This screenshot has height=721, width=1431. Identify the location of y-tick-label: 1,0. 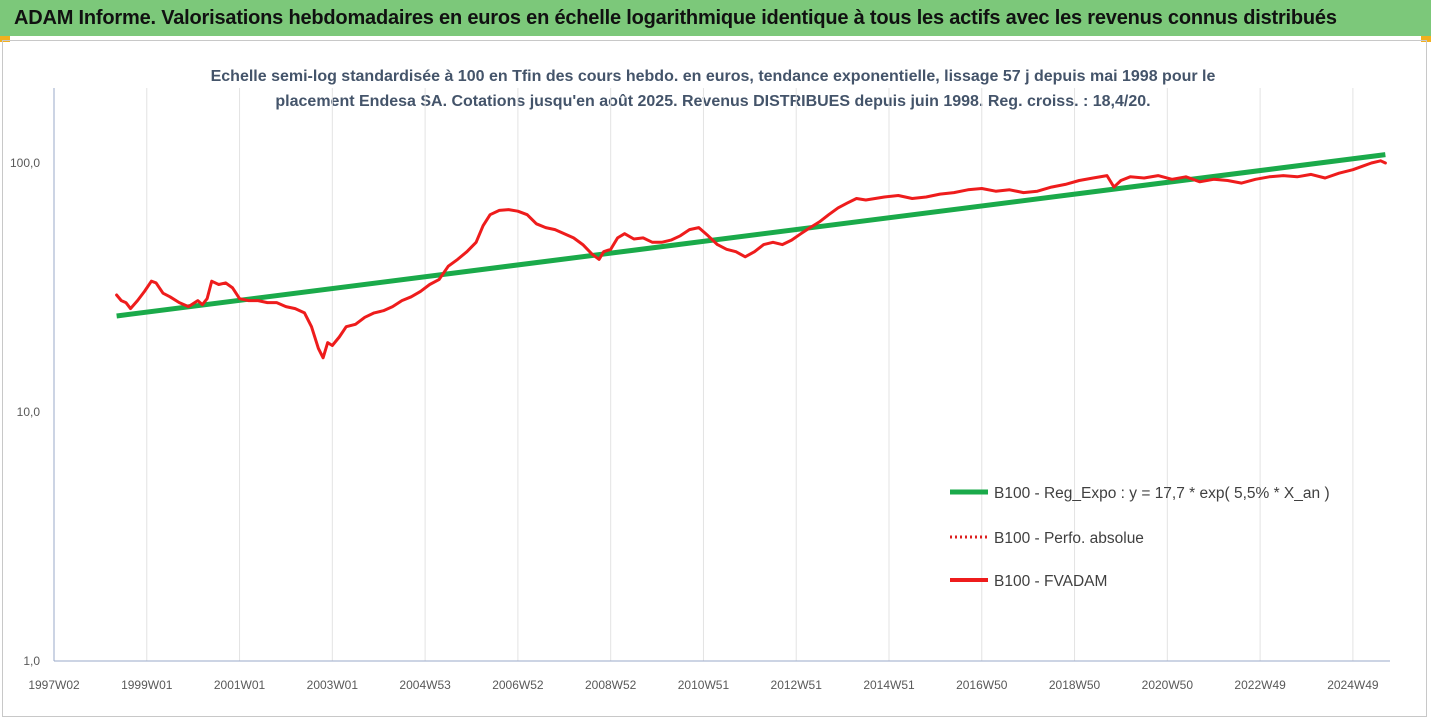
(31, 661).